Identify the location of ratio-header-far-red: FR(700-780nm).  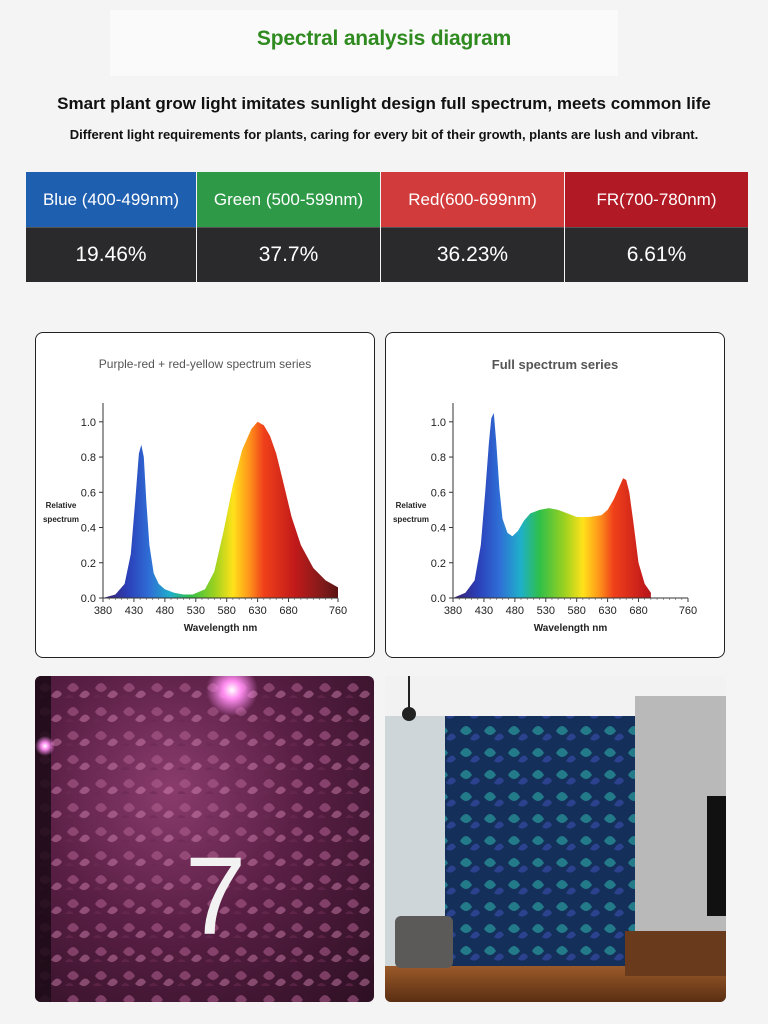
(656, 199).